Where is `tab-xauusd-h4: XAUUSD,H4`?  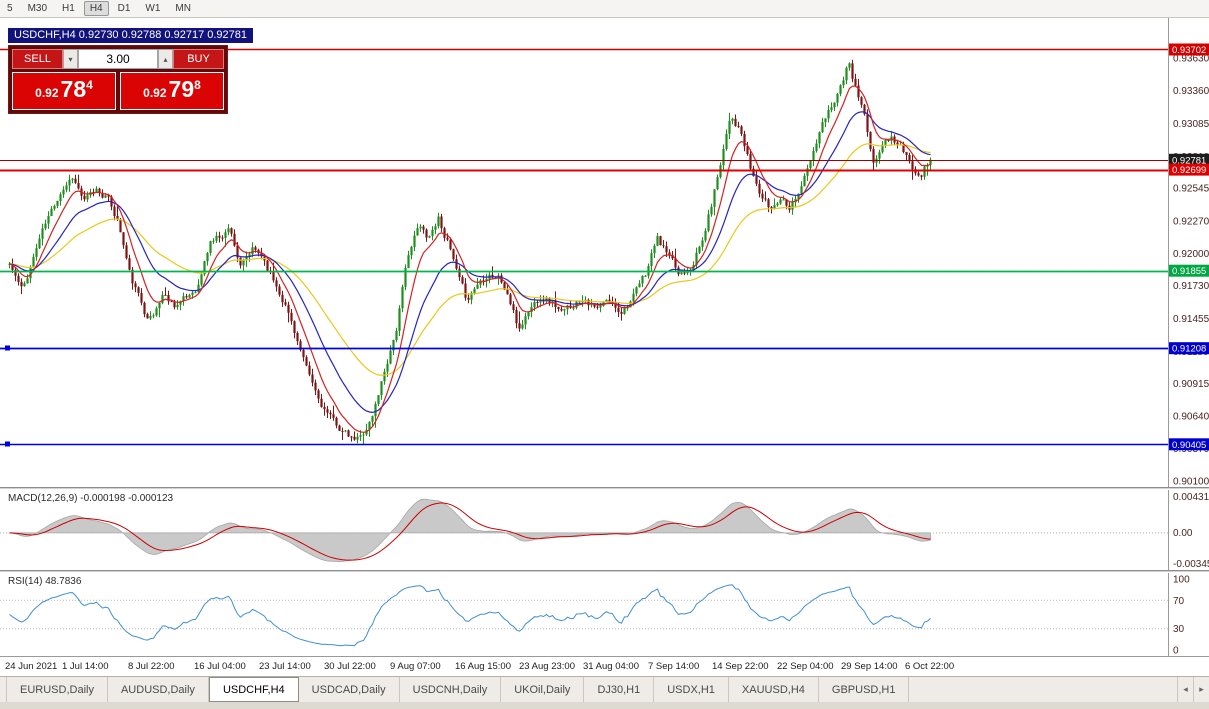 tab-xauusd-h4: XAUUSD,H4 is located at coordinates (774, 689).